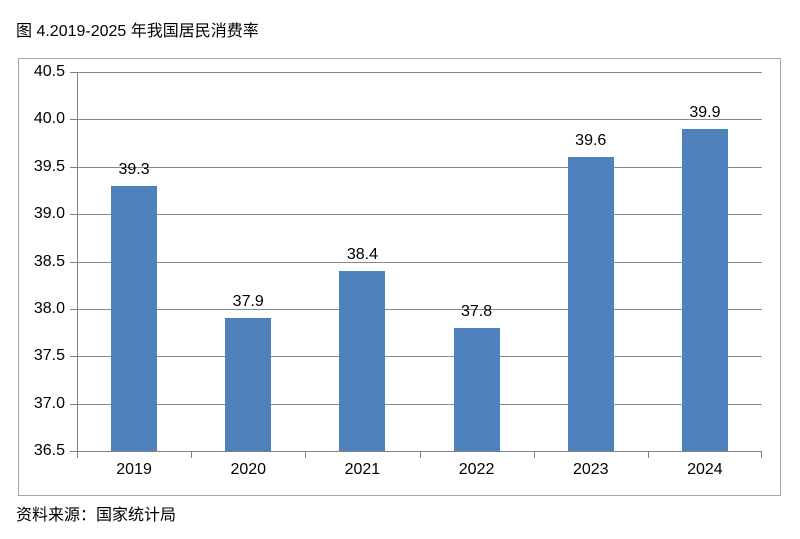 The width and height of the screenshot is (800, 539). I want to click on y-axis-tick-label: 40.5, so click(49, 71).